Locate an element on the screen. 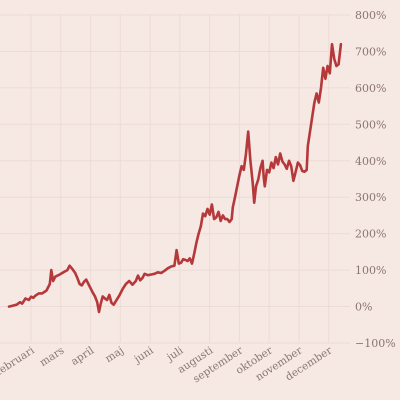  y-tick-label: 100% is located at coordinates (370, 270).